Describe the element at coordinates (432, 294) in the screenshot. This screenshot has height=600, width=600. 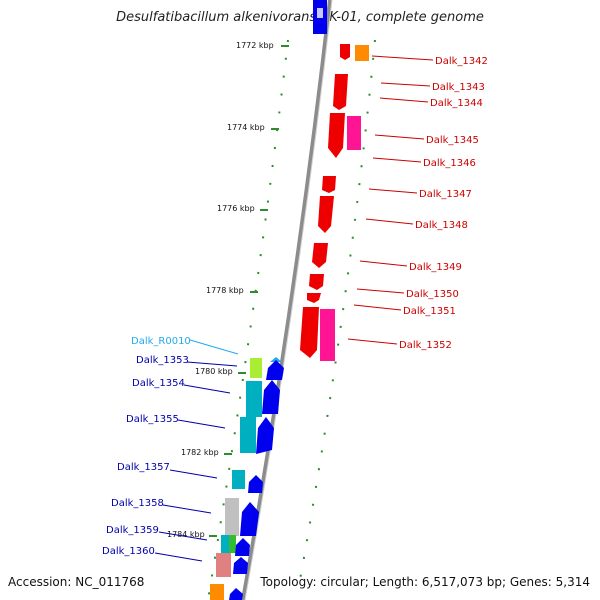
I see `gene-label-1350: Dalk_1350` at that location.